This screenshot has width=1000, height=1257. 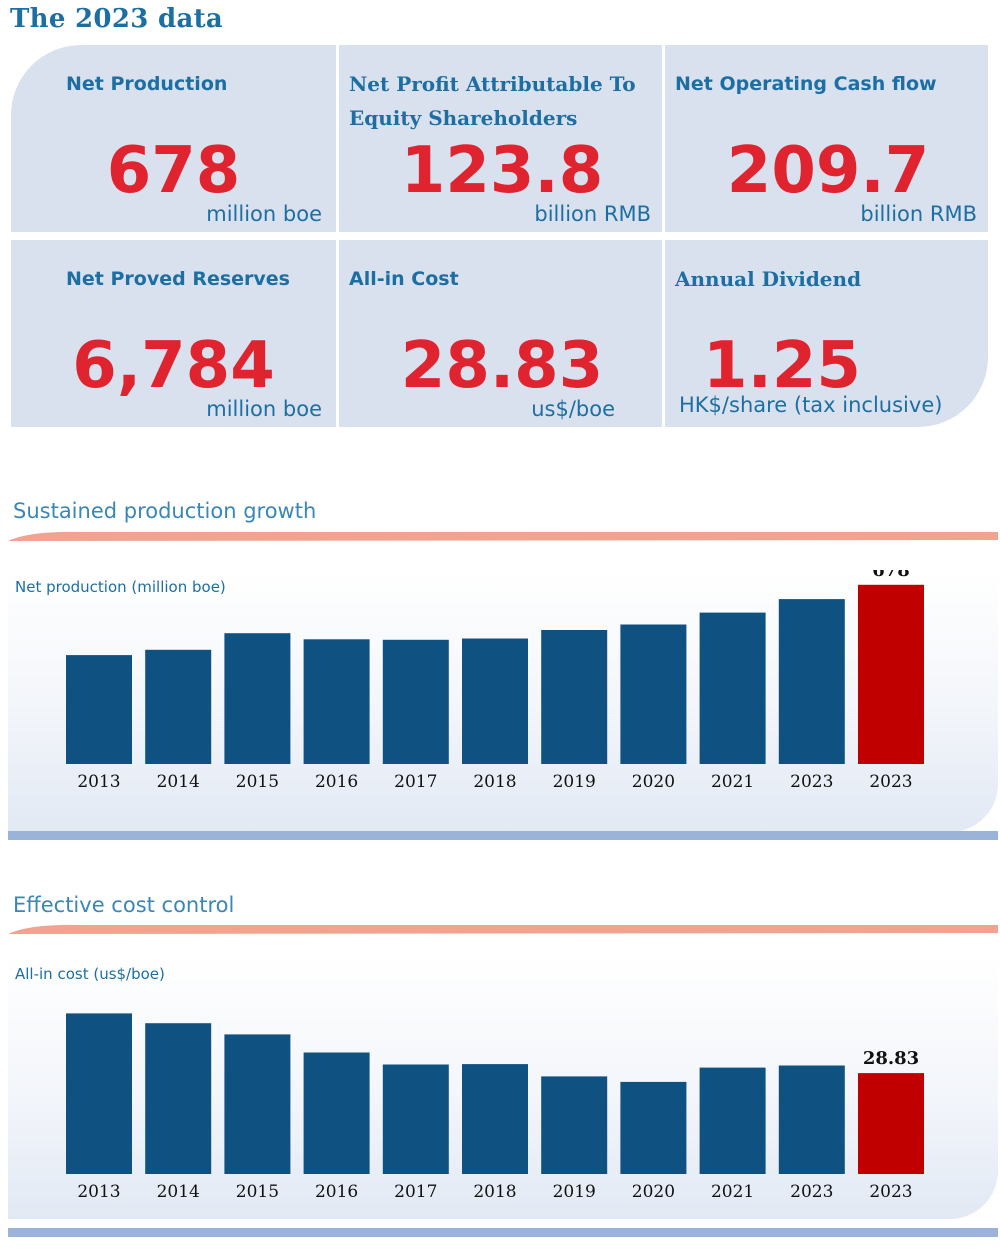 I want to click on section-title-cost: Effective cost control, so click(x=124, y=905).